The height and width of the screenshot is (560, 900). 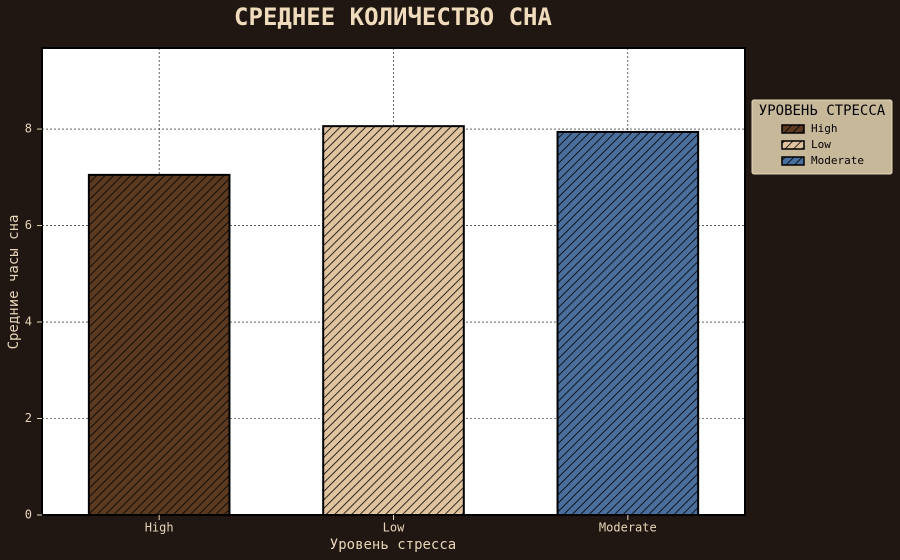 I want to click on y-tick-label: 2, so click(x=28, y=418).